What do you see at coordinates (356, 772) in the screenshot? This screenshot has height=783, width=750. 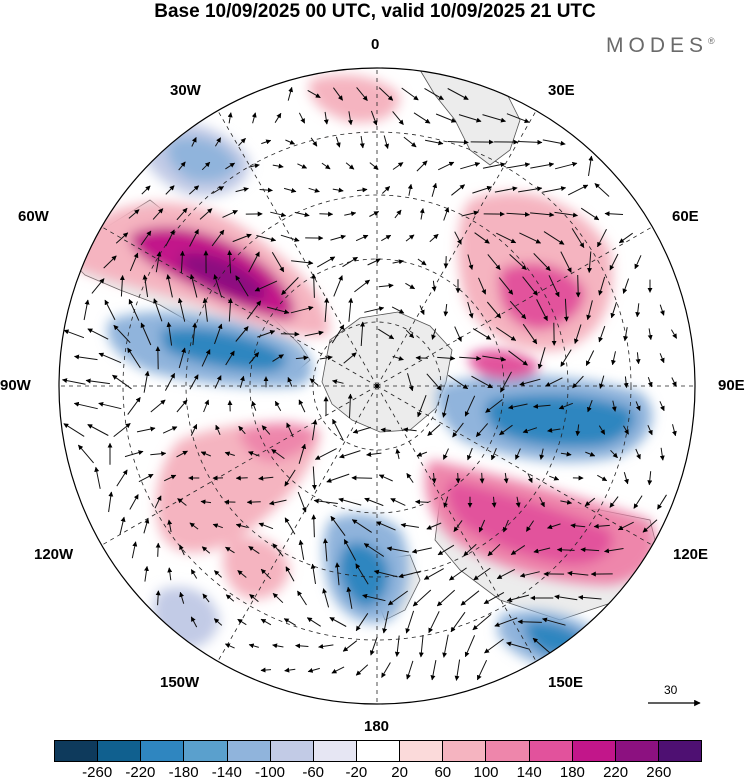 I see `colorbar-tick-label: -20` at bounding box center [356, 772].